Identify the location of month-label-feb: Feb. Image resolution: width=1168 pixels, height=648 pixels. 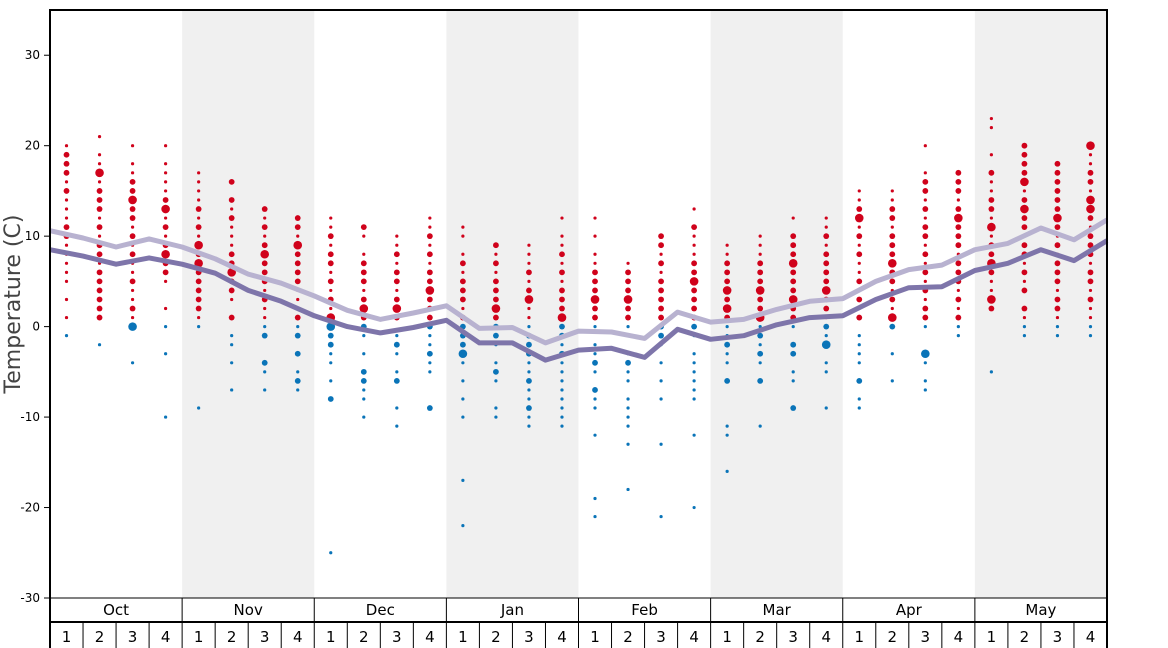
(644, 610).